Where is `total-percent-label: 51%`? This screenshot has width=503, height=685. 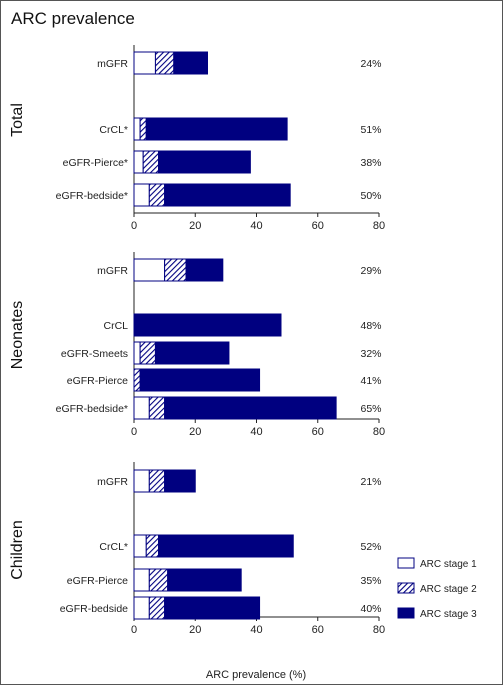 total-percent-label: 51% is located at coordinates (370, 130).